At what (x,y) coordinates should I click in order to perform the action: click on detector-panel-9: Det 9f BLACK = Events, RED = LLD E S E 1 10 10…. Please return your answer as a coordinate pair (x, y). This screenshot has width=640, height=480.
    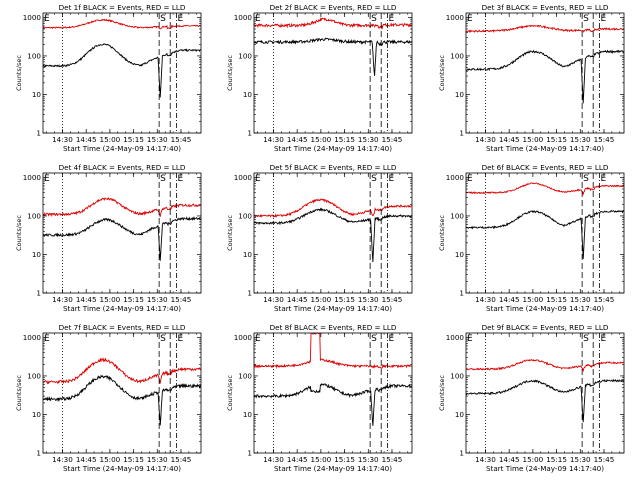
    Looking at the image, I should click on (531, 398).